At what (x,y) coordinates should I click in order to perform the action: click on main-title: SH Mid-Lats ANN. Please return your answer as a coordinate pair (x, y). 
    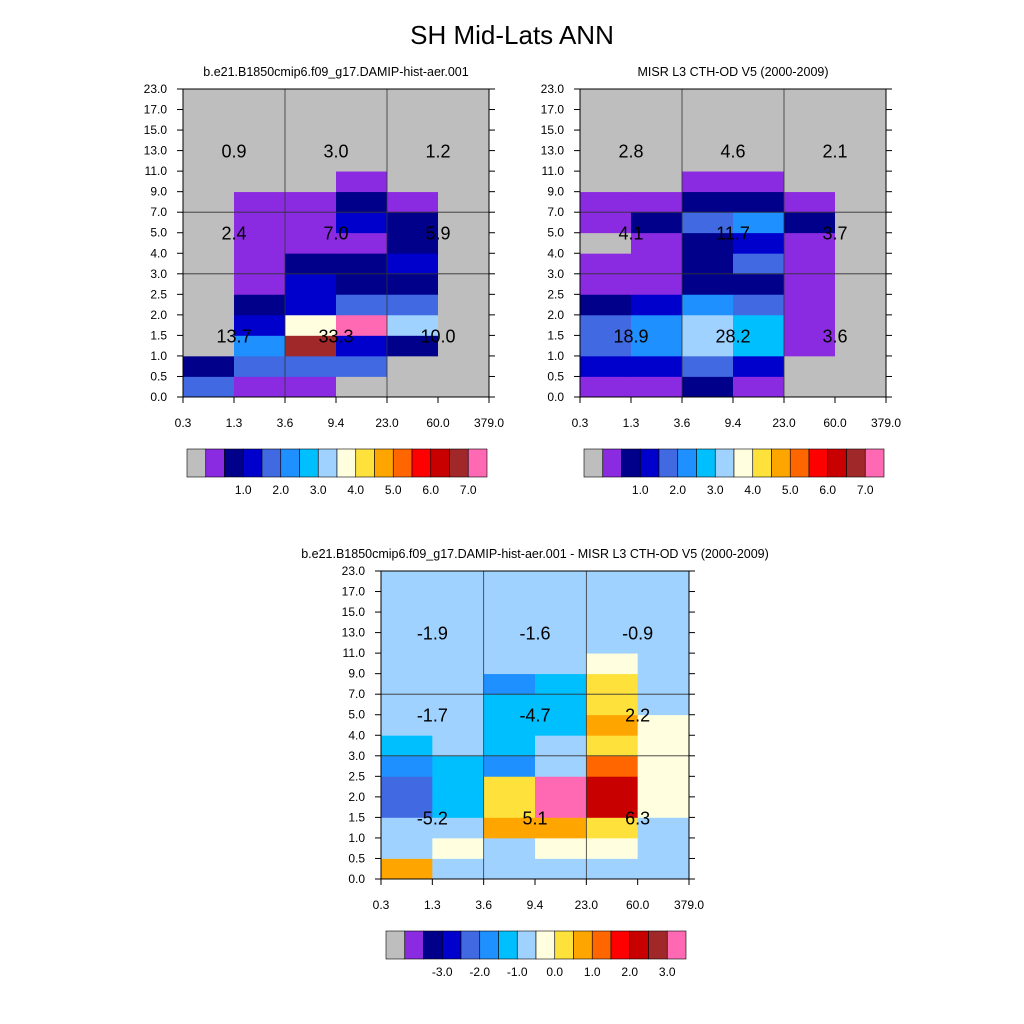
    Looking at the image, I should click on (512, 35).